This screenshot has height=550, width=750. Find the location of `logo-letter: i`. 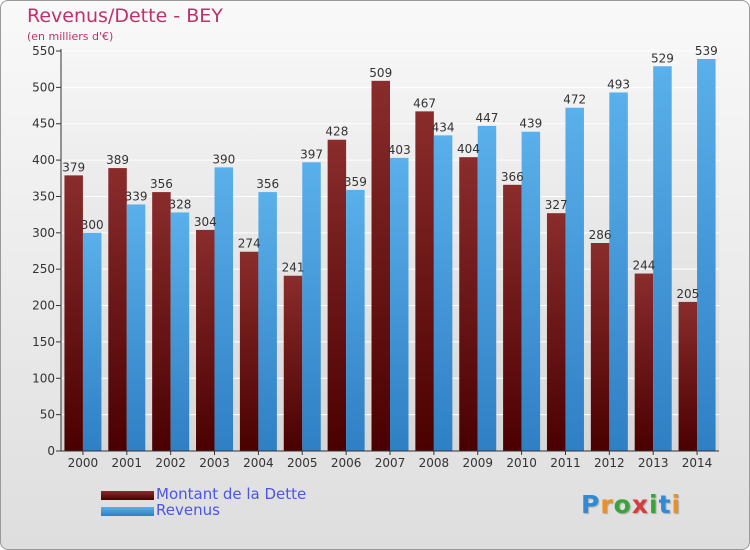

logo-letter: i is located at coordinates (676, 504).